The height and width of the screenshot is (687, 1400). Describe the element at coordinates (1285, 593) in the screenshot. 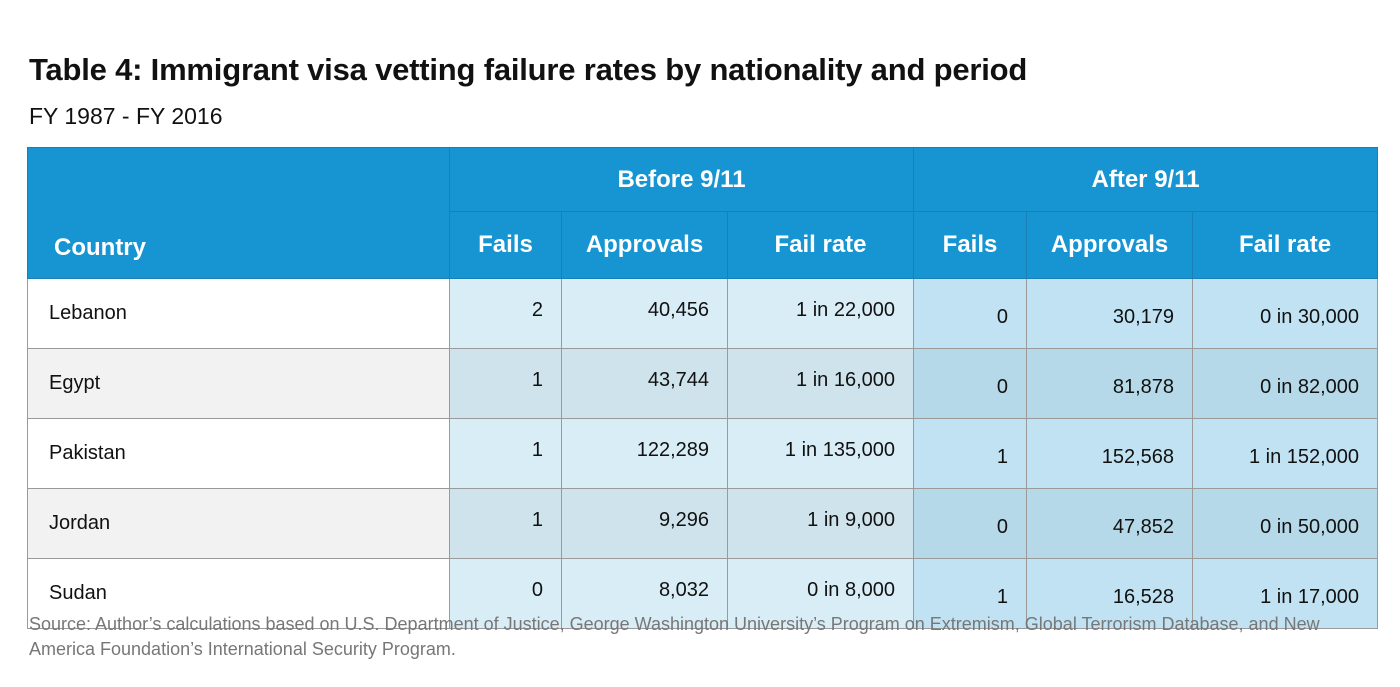

I see `cell-after-fail-rate: 1 in 17,000` at that location.